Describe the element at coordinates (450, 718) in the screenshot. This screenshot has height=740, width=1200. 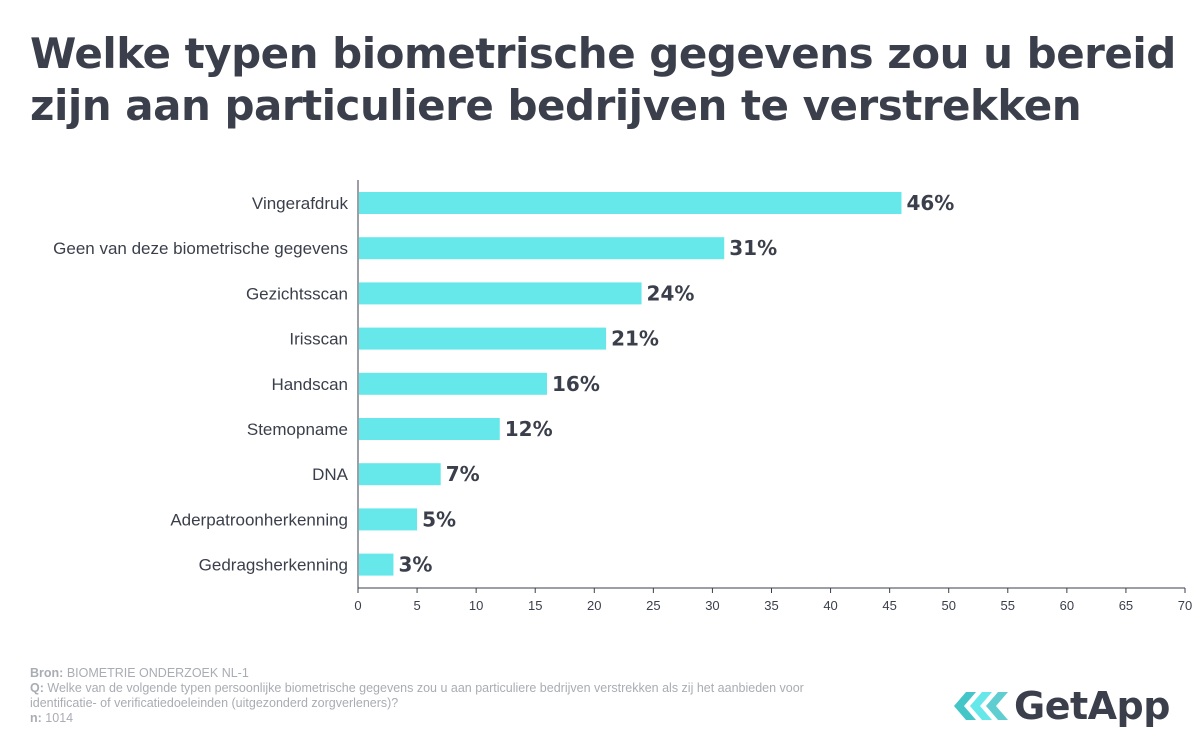
I see `sample-size-line: n: 1014` at that location.